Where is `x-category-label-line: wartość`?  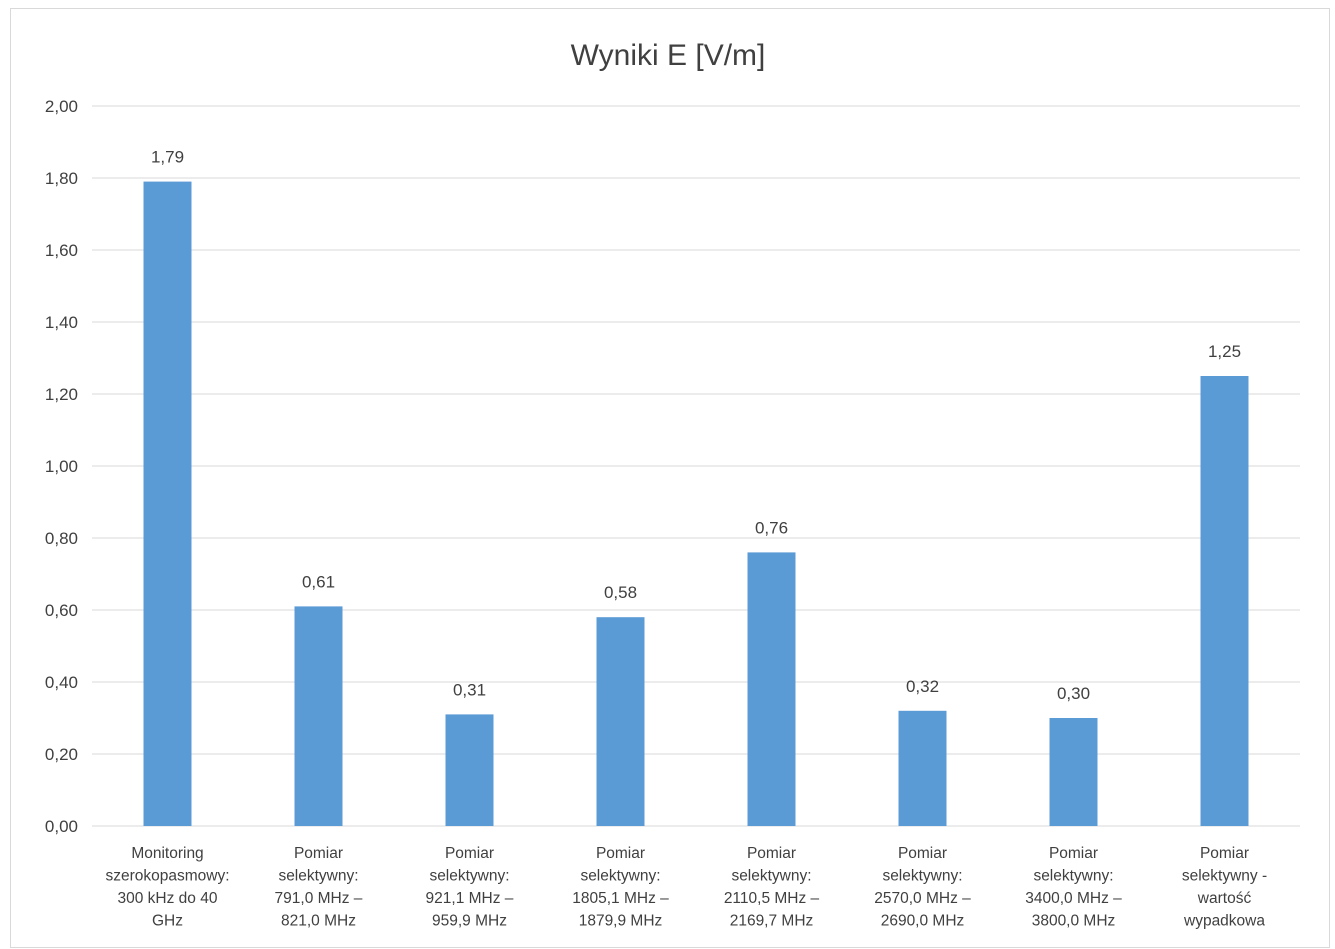
x-category-label-line: wartość is located at coordinates (1224, 898).